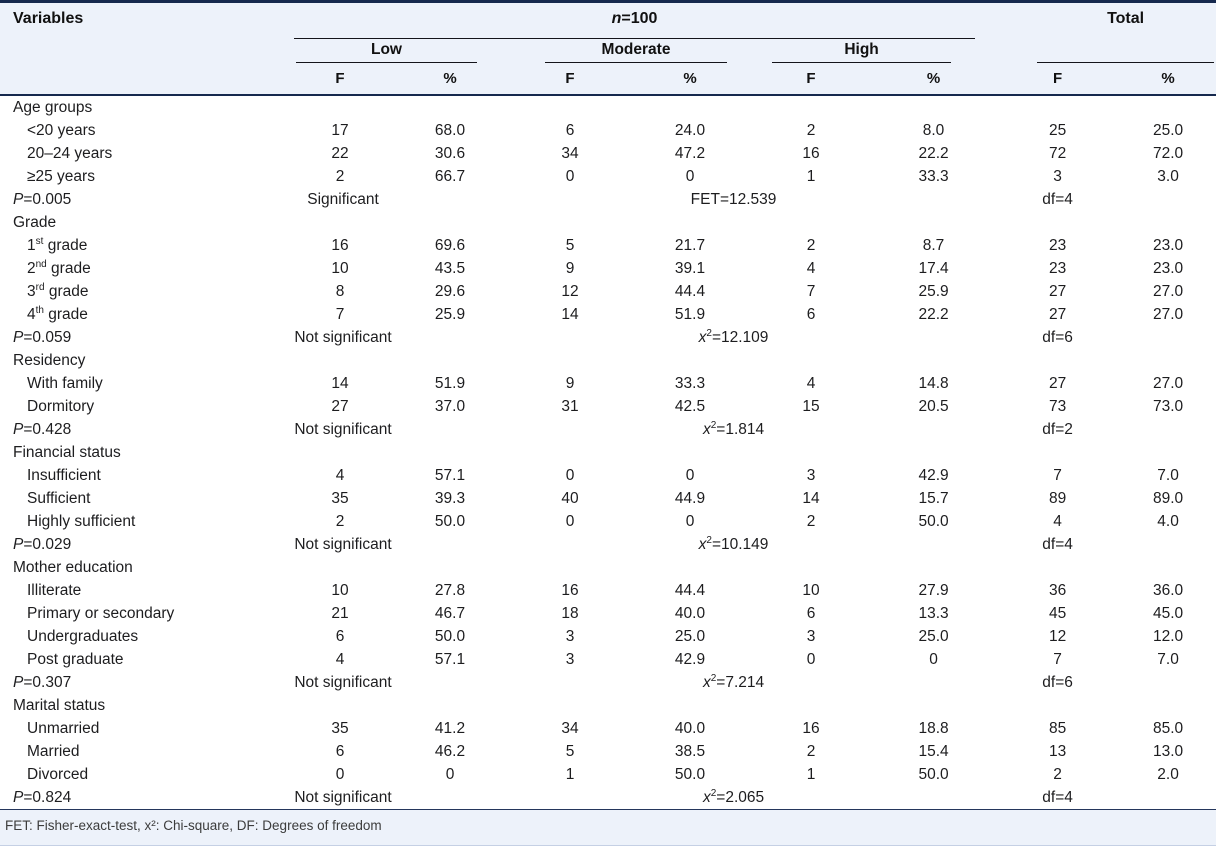 This screenshot has height=846, width=1216. I want to click on col-header-high-f: F, so click(811, 79).